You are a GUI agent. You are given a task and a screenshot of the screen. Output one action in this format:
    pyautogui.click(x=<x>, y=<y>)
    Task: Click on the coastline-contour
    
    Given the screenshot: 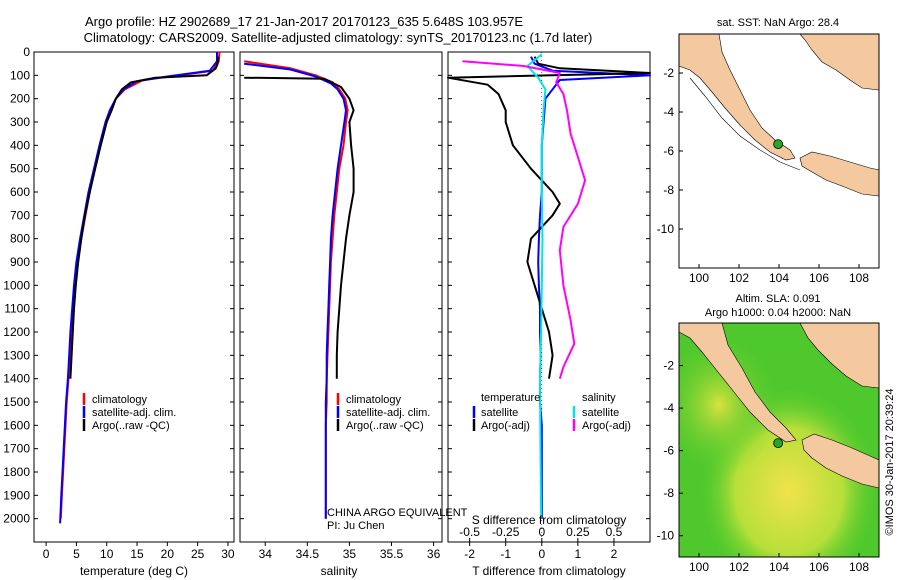 What is the action you would take?
    pyautogui.click(x=745, y=124)
    